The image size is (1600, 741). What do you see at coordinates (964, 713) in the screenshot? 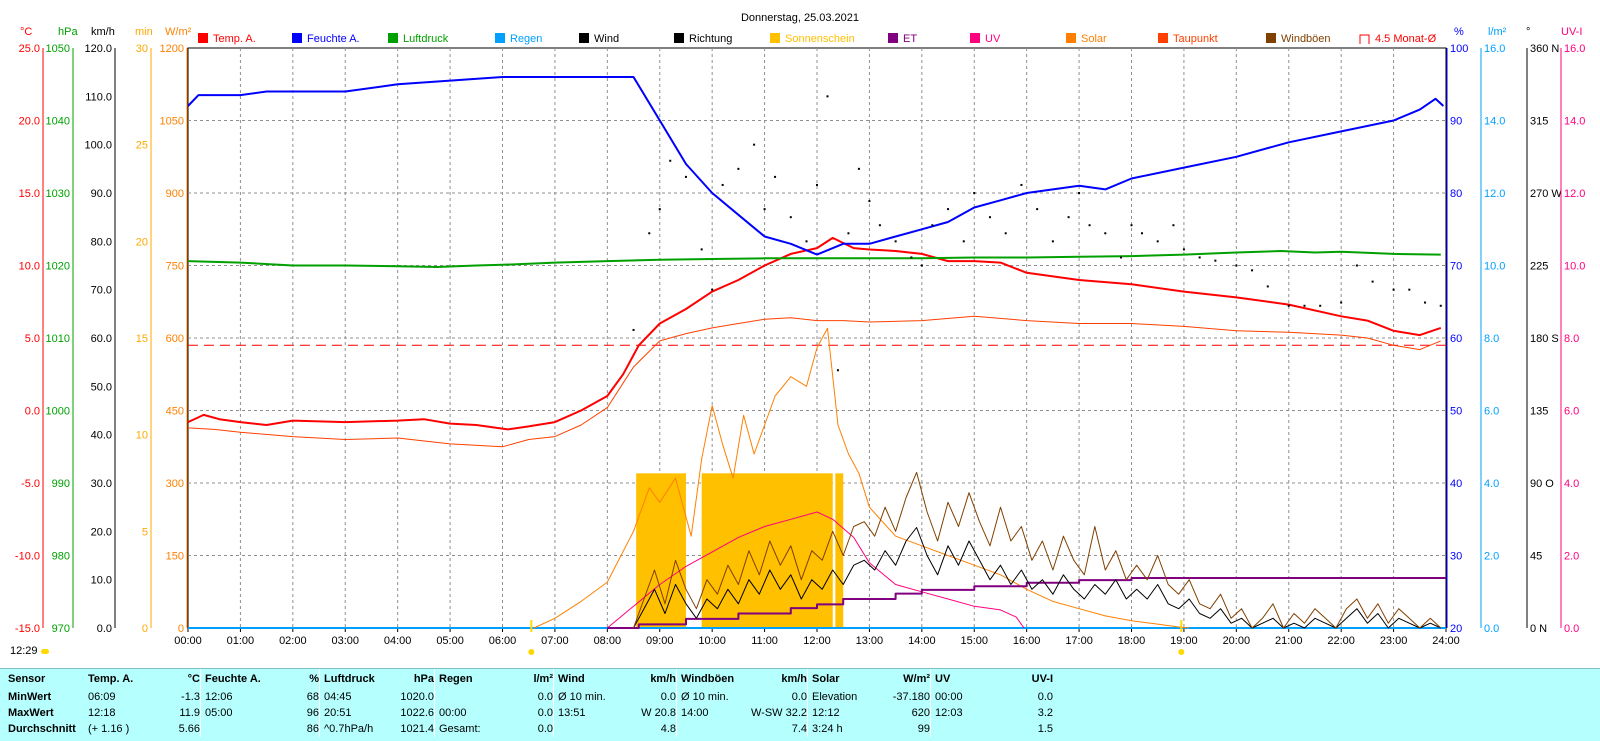
I see `stats-cell: 12:03` at bounding box center [964, 713].